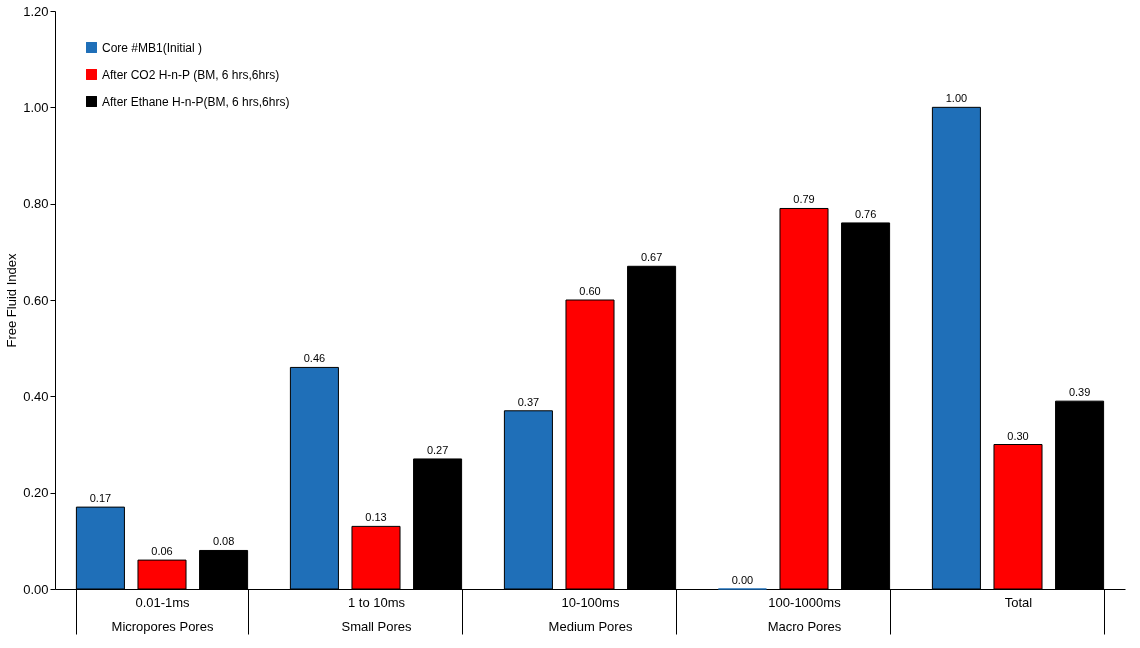 The width and height of the screenshot is (1140, 648). What do you see at coordinates (191, 74) in the screenshot?
I see `legend-label: After CO2 H-n-P (BM, 6 hrs,6hrs)` at bounding box center [191, 74].